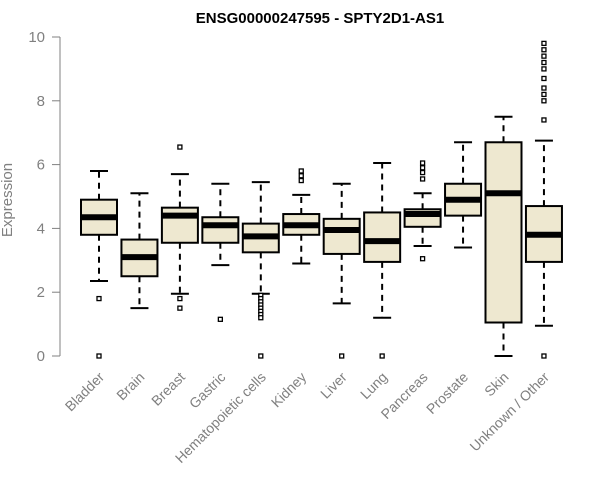  What do you see at coordinates (41, 292) in the screenshot?
I see `y-tick-label: 2` at bounding box center [41, 292].